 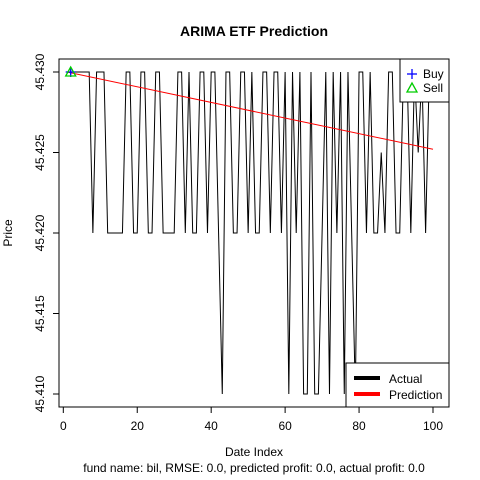 What do you see at coordinates (412, 87) in the screenshot?
I see `sell-legend-icon` at bounding box center [412, 87].